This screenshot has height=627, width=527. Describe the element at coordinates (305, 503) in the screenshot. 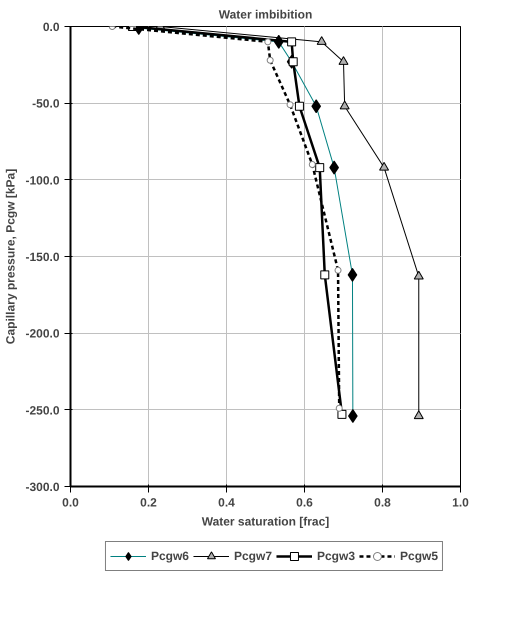

I see `x-tick-label: 0.6` at that location.